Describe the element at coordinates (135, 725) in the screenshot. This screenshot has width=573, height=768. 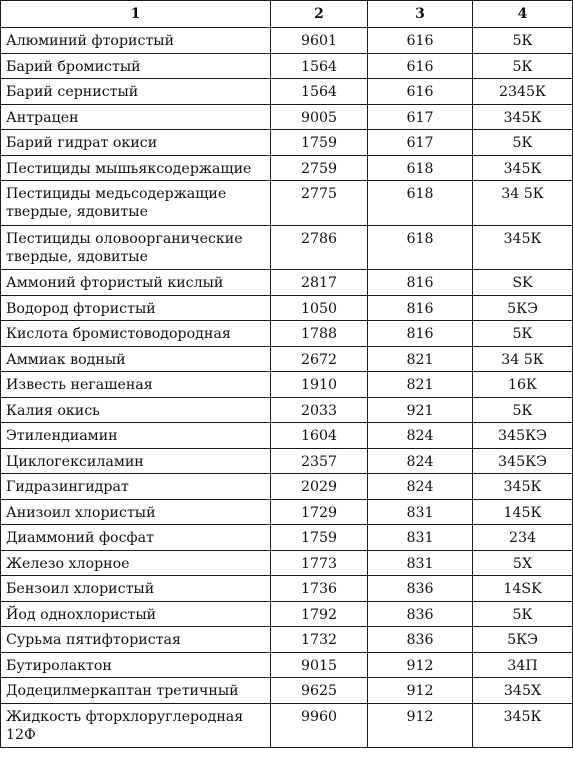
I see `cell-substance-name: Жидкость фторхлоруглеродная 12Ф` at that location.